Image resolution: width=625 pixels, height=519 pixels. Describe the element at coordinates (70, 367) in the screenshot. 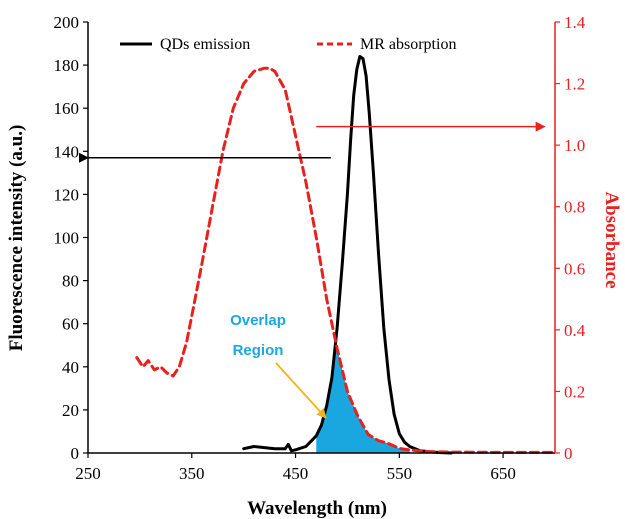

I see `y-left-tick-label: 40` at that location.